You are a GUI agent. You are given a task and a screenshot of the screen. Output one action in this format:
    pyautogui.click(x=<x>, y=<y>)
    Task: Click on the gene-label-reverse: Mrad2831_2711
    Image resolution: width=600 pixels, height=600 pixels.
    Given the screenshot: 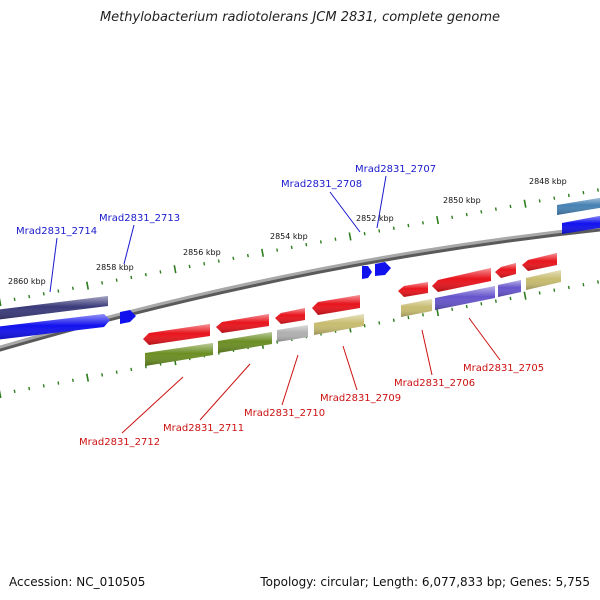 What is the action you would take?
    pyautogui.click(x=203, y=428)
    